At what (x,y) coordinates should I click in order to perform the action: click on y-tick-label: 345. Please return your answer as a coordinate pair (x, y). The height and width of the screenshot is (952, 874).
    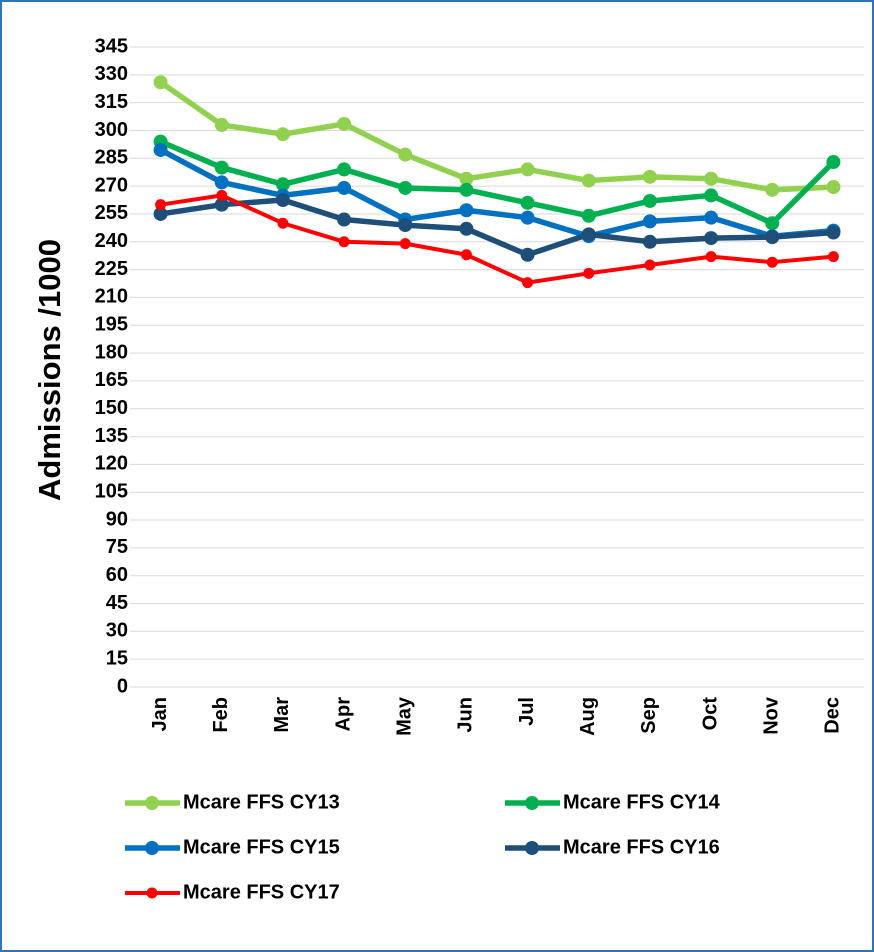
    Looking at the image, I should click on (111, 46).